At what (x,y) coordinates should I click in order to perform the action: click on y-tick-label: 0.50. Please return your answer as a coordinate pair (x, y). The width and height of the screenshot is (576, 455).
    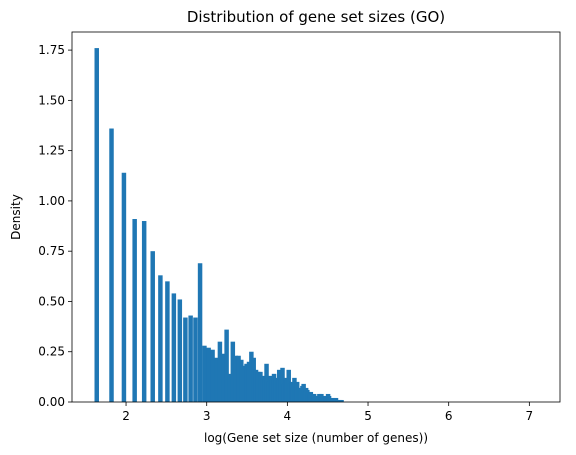
    Looking at the image, I should click on (51, 301).